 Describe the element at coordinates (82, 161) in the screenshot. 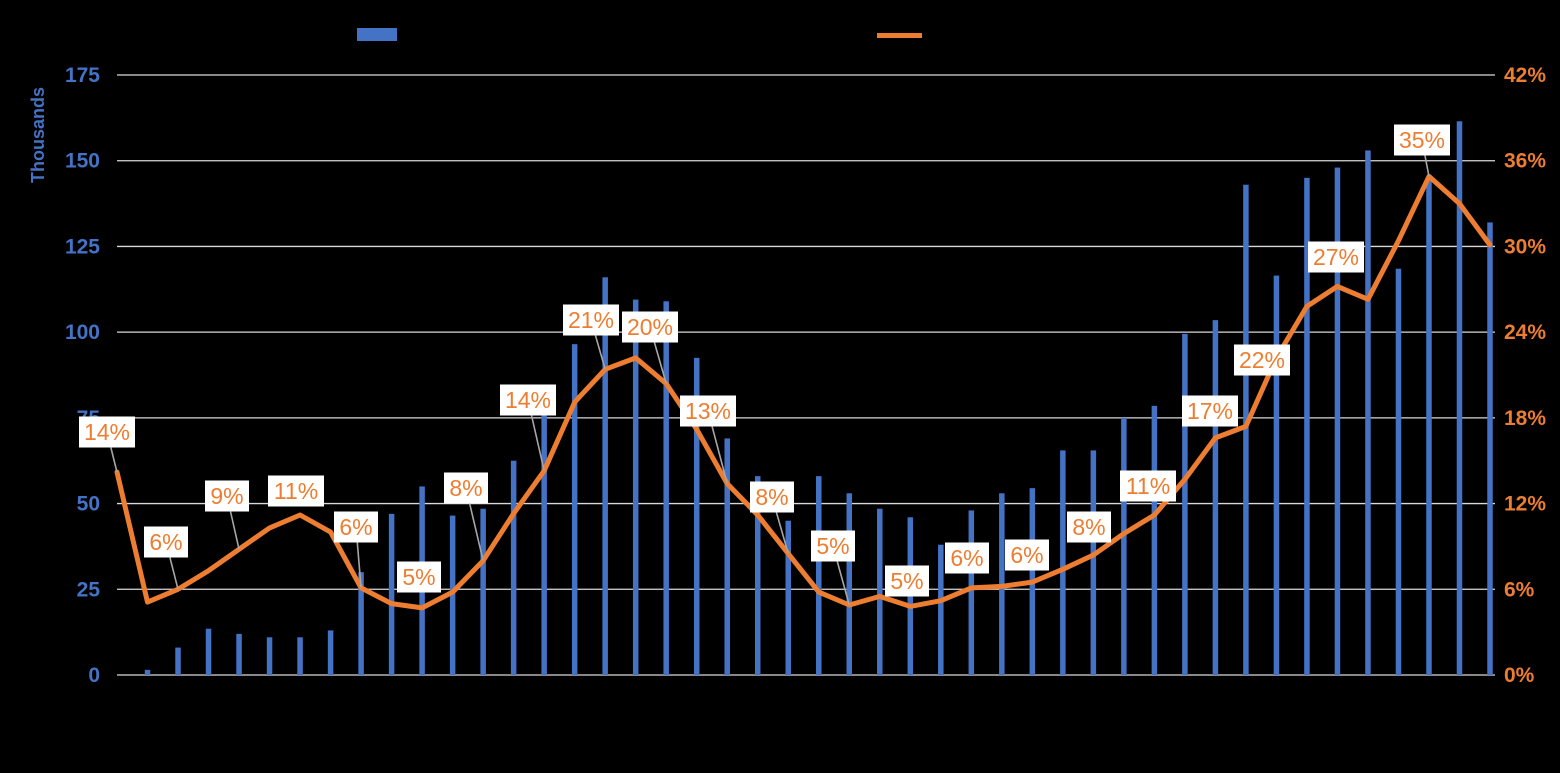

I see `y-axis-tick-left: 150` at that location.